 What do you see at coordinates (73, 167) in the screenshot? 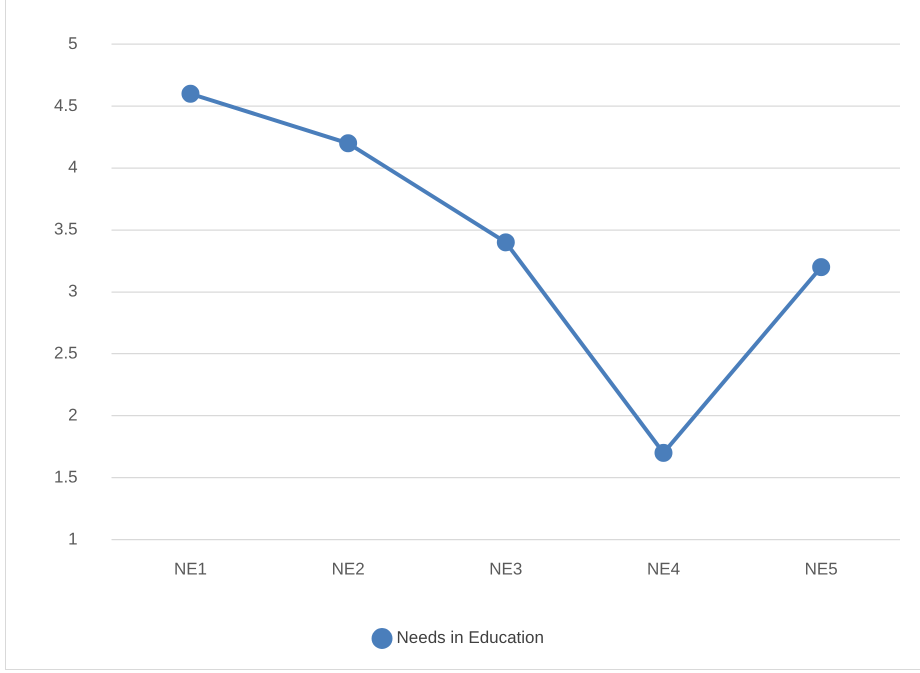
I see `y-tick-label: 4` at bounding box center [73, 167].